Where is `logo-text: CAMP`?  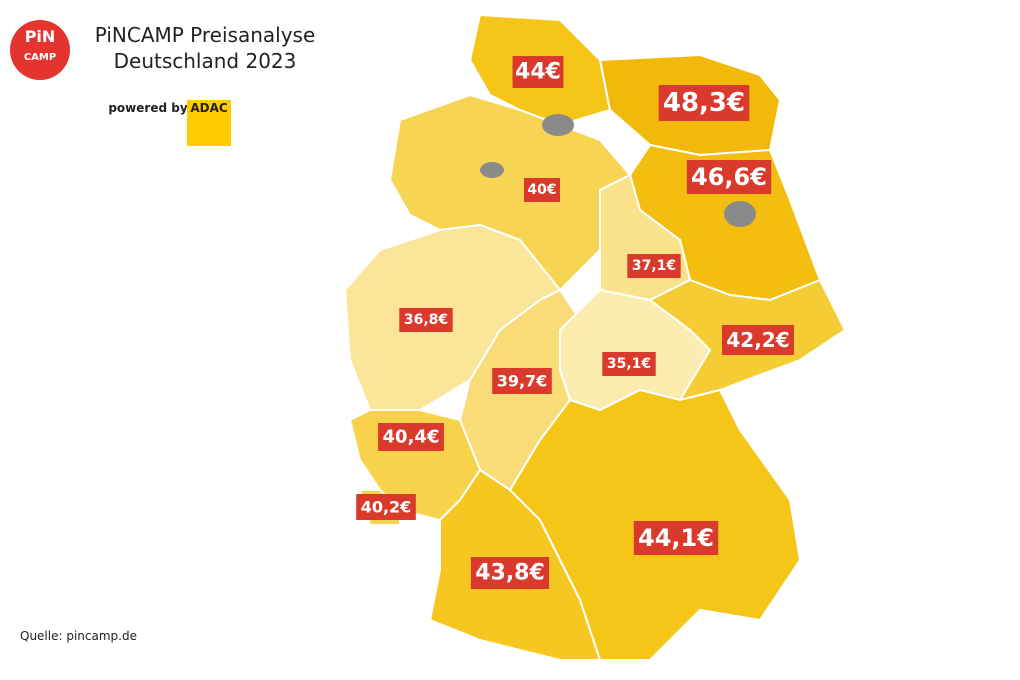 logo-text: CAMP is located at coordinates (40, 57).